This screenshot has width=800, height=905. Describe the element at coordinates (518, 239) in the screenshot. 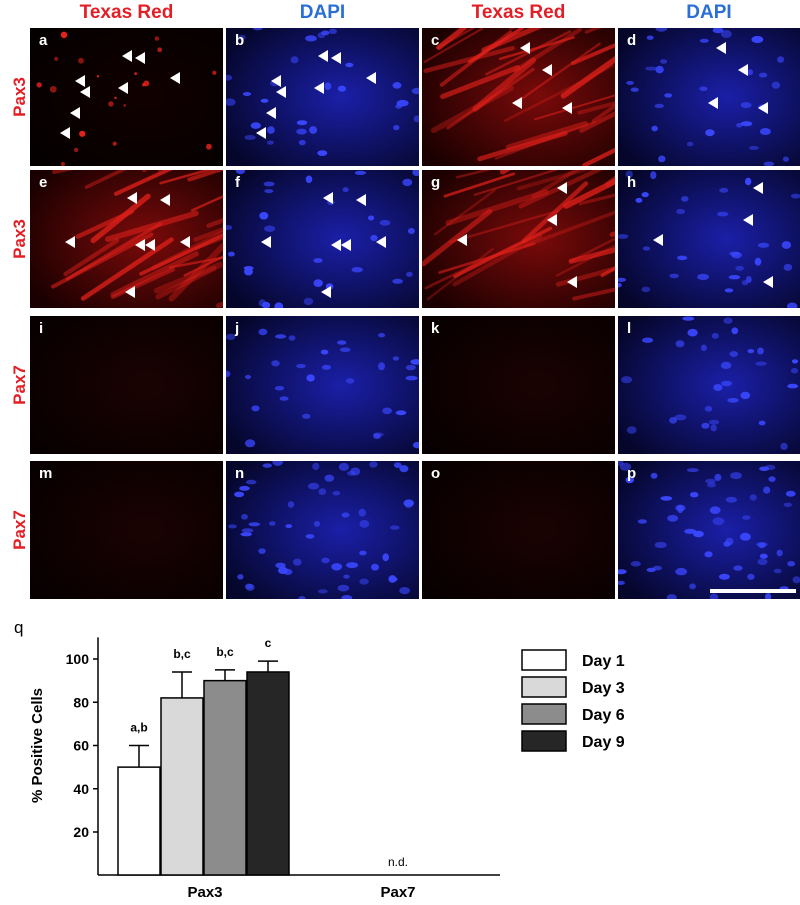

I see `micrograph-panel-g: g` at that location.